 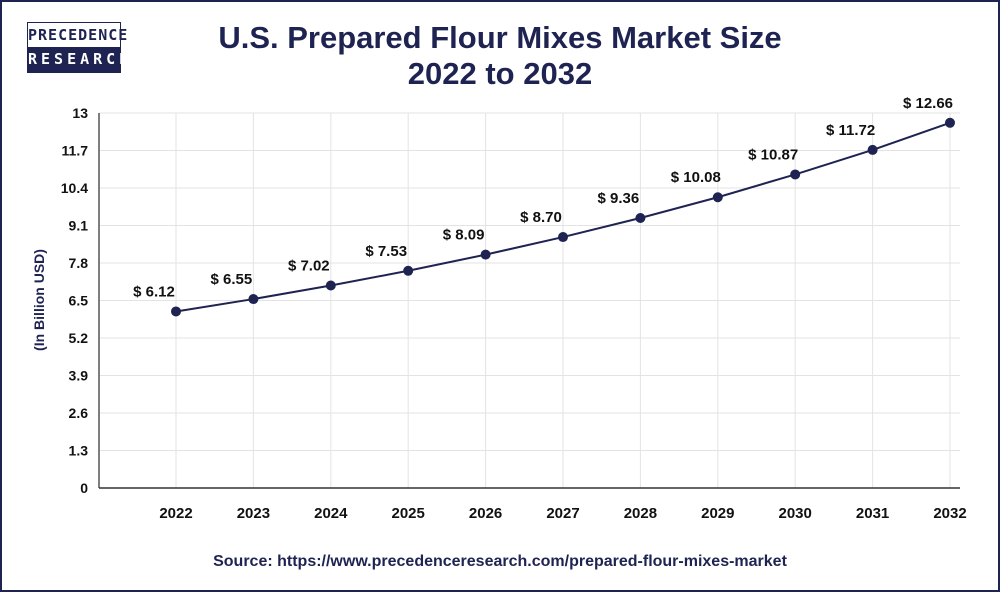 What do you see at coordinates (74, 188) in the screenshot?
I see `y-tick-label: 10.4` at bounding box center [74, 188].